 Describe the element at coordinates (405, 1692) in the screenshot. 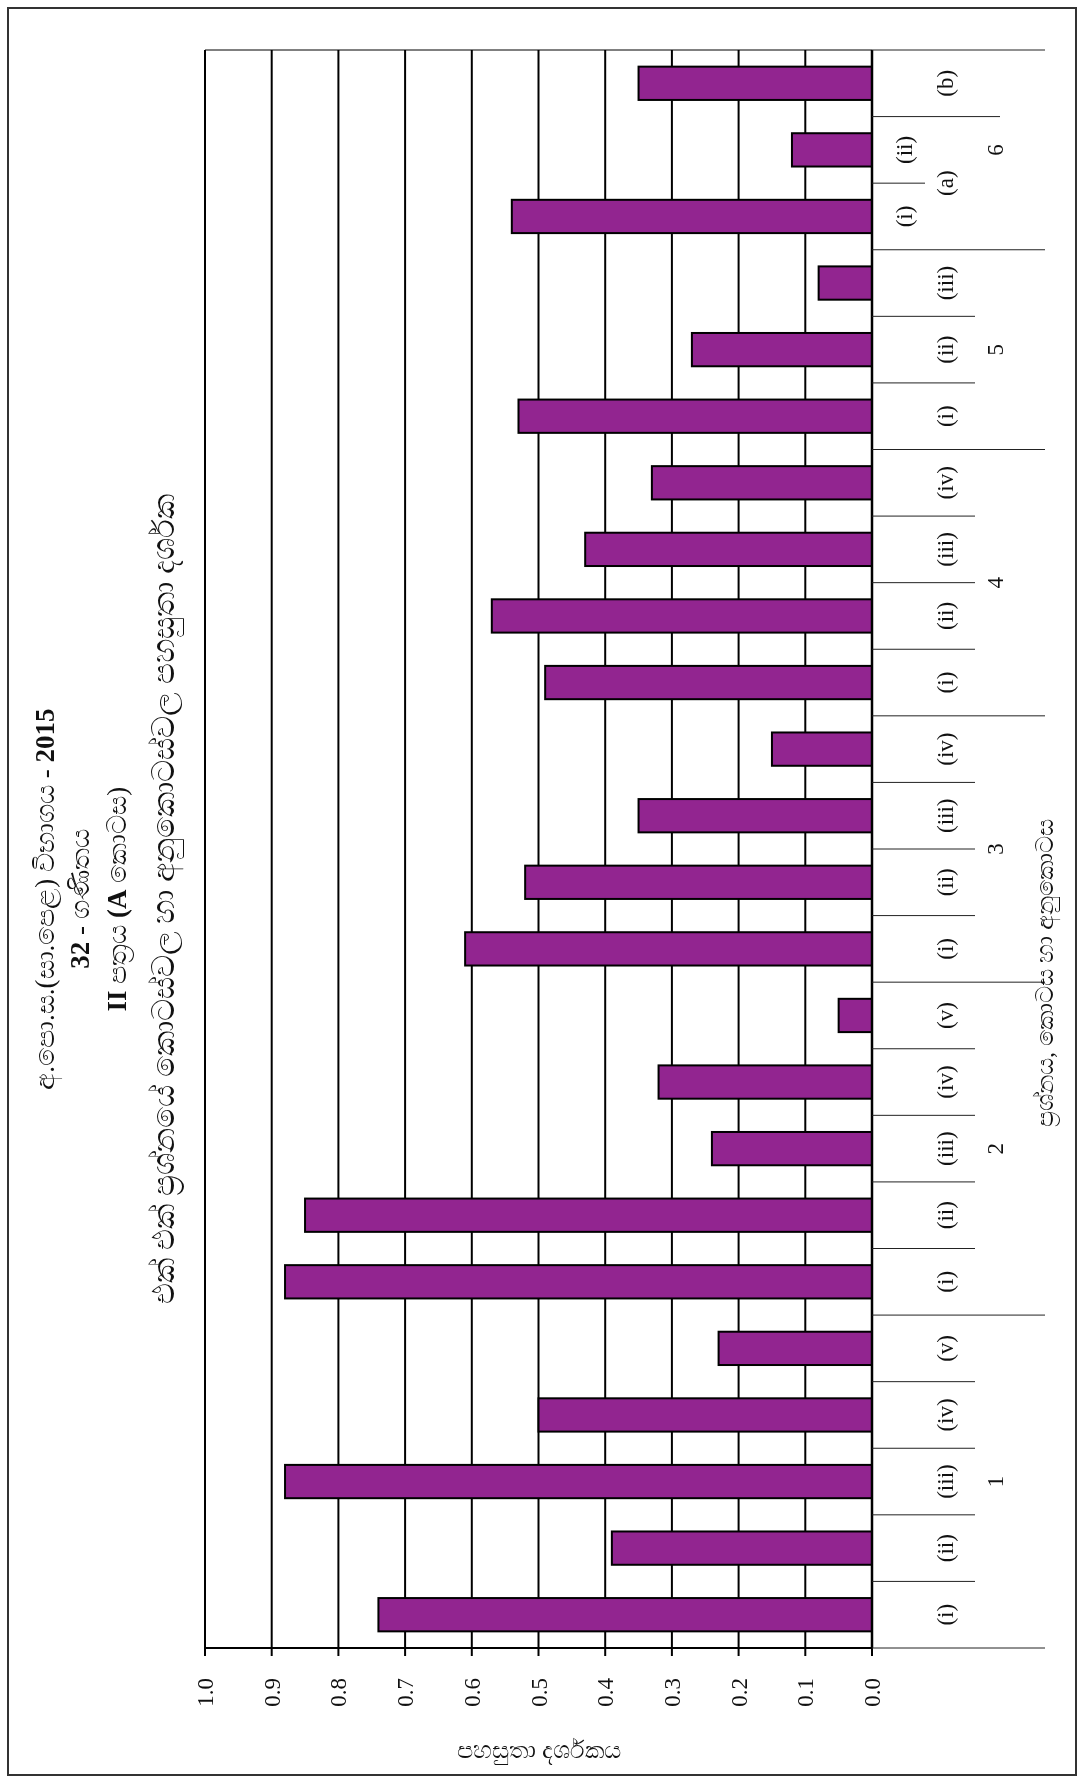

I see `x-tick-label: 0.7` at that location.